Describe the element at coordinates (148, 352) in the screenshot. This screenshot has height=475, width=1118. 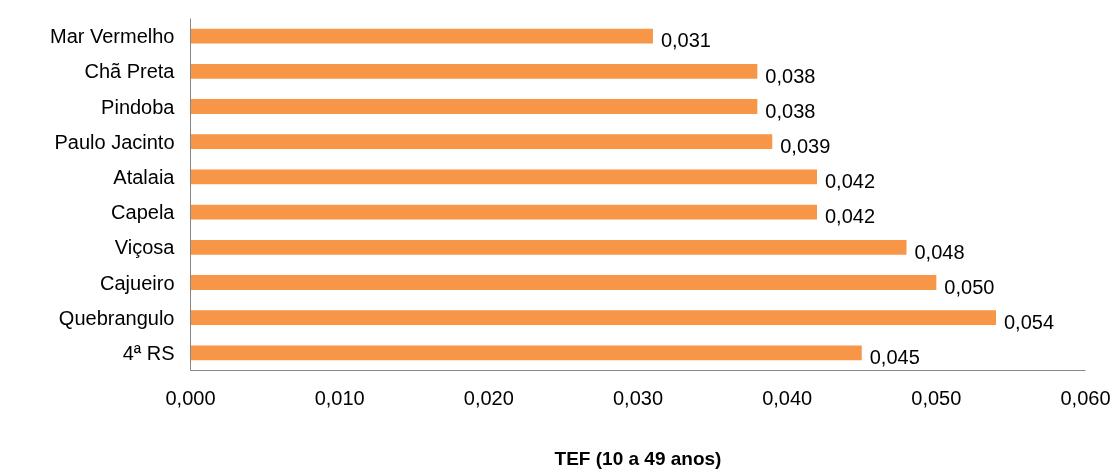
I see `y-tick-label: 4ª RS` at that location.